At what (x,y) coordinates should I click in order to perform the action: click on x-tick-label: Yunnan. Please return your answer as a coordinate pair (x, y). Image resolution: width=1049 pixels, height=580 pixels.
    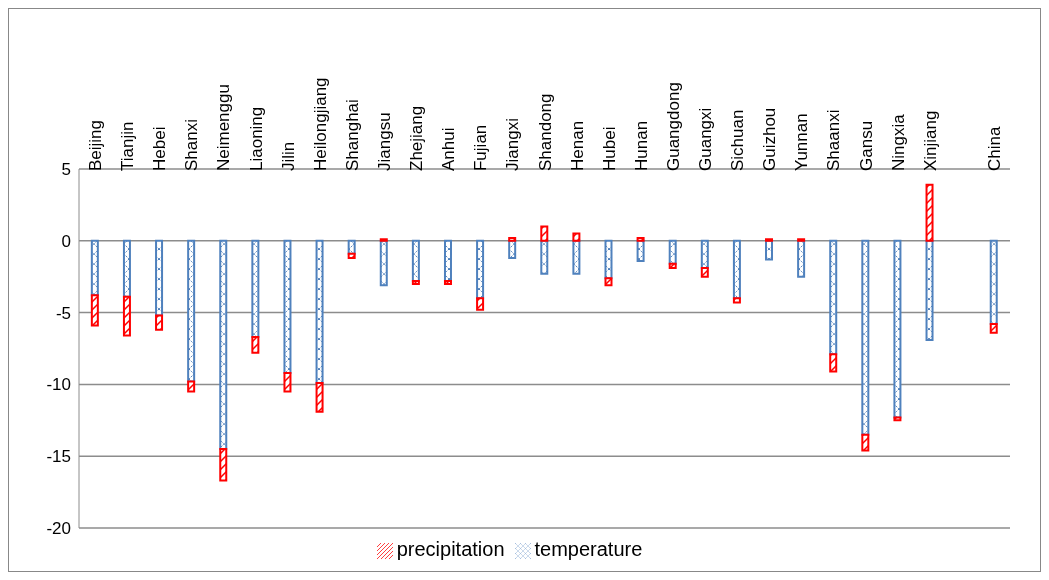
    Looking at the image, I should click on (802, 142).